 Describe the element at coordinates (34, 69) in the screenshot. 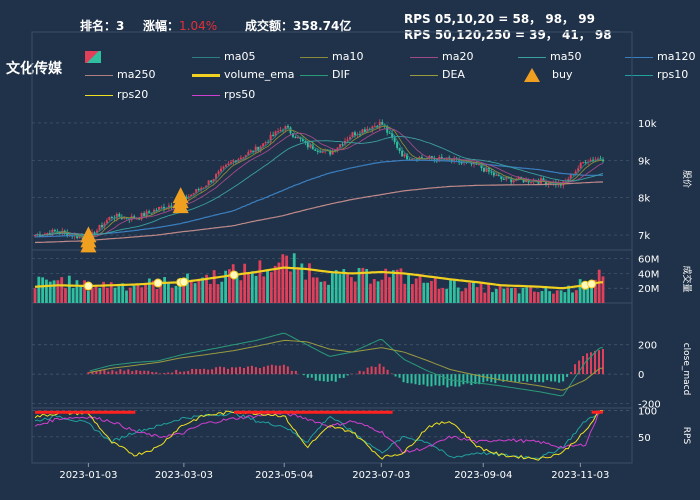

I see `chart-title: 文化传媒` at that location.